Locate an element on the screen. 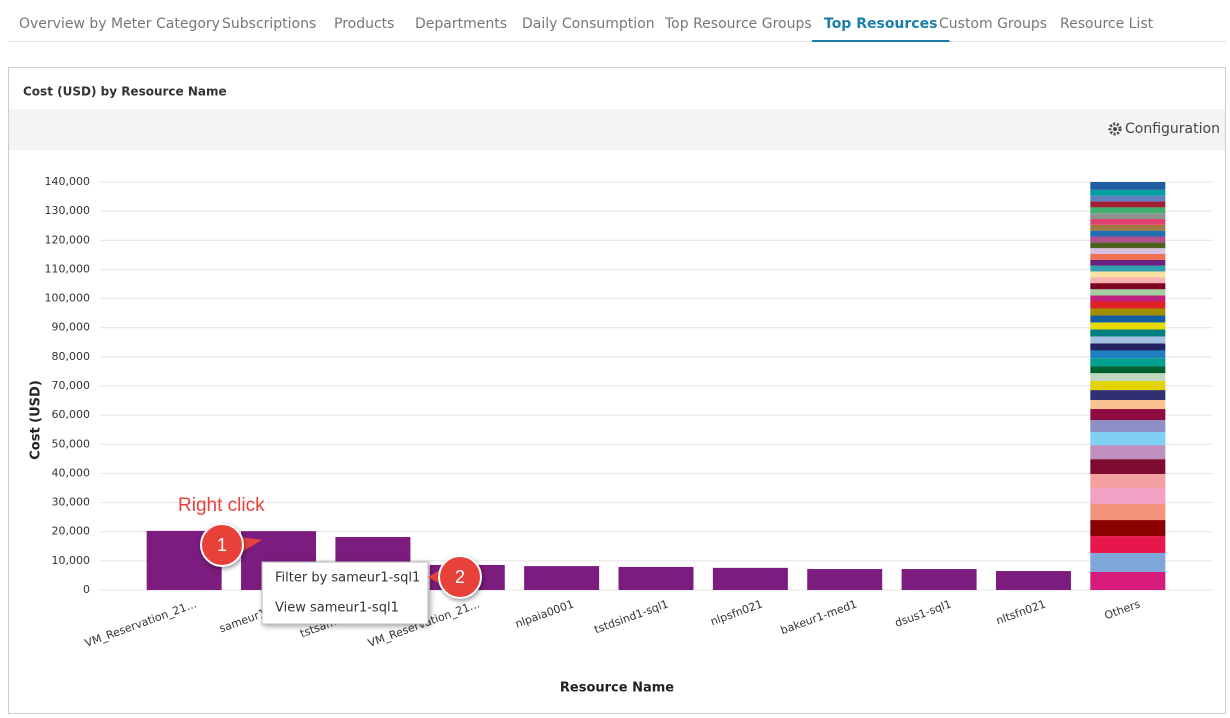 The image size is (1230, 718). x-axis-label: Resource Name is located at coordinates (617, 688).